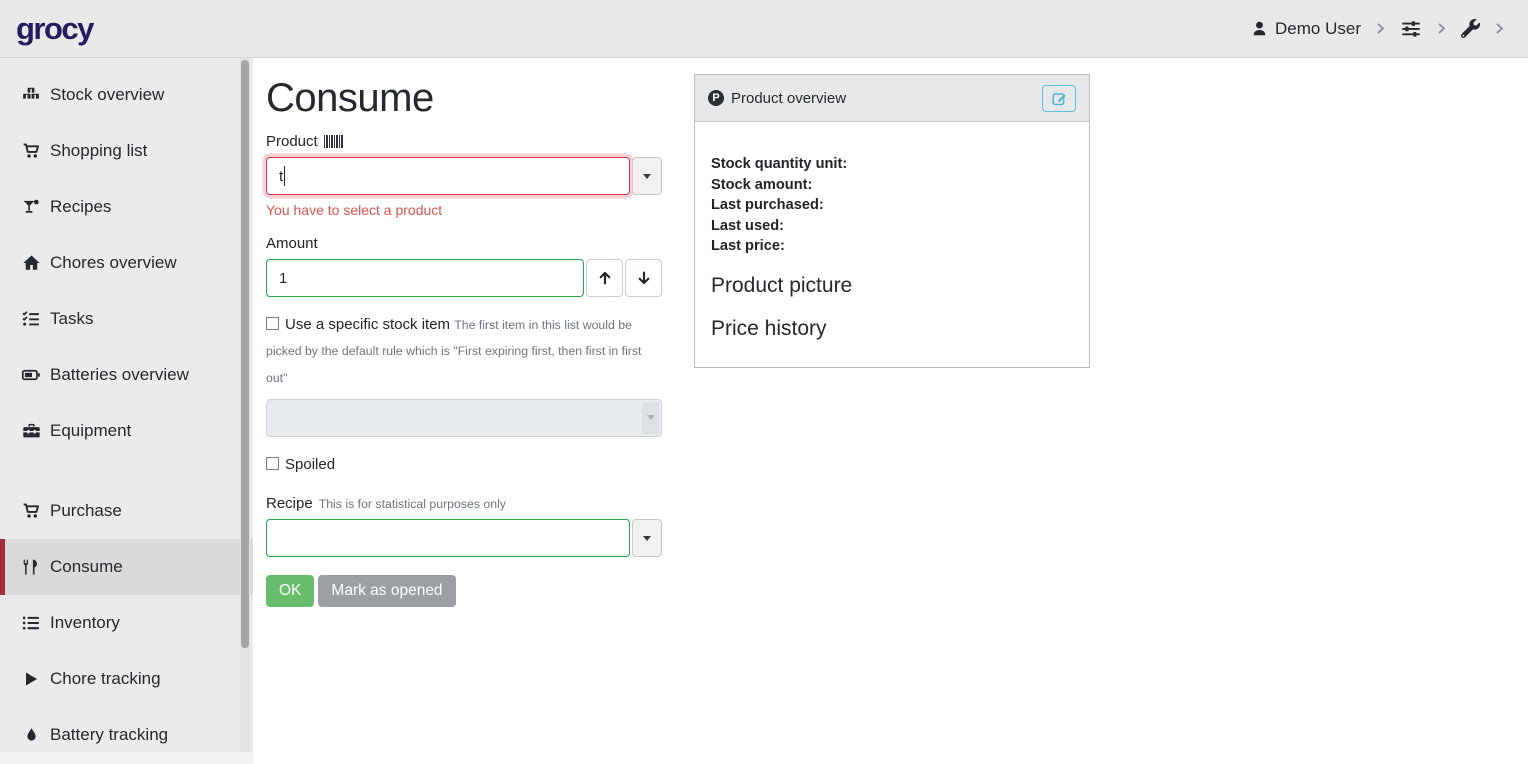 This screenshot has width=1528, height=764. I want to click on recipe-dropdown-button, so click(647, 538).